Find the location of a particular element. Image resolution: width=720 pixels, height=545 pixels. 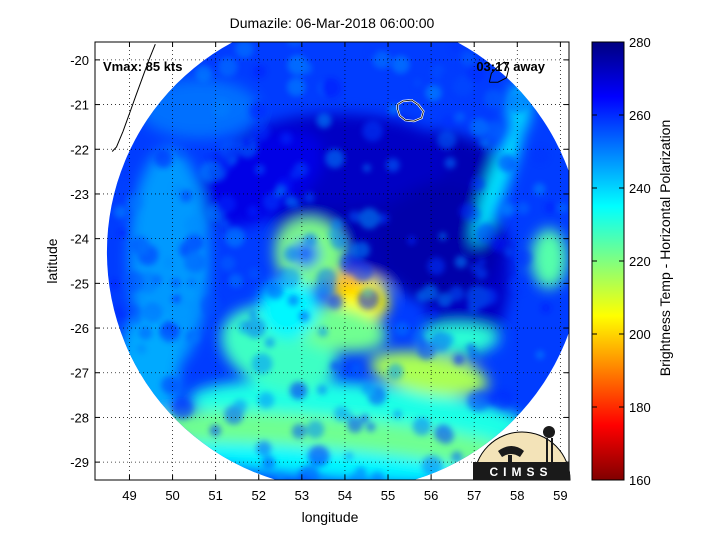

logo-satellite-dish-icon is located at coordinates (511, 451).